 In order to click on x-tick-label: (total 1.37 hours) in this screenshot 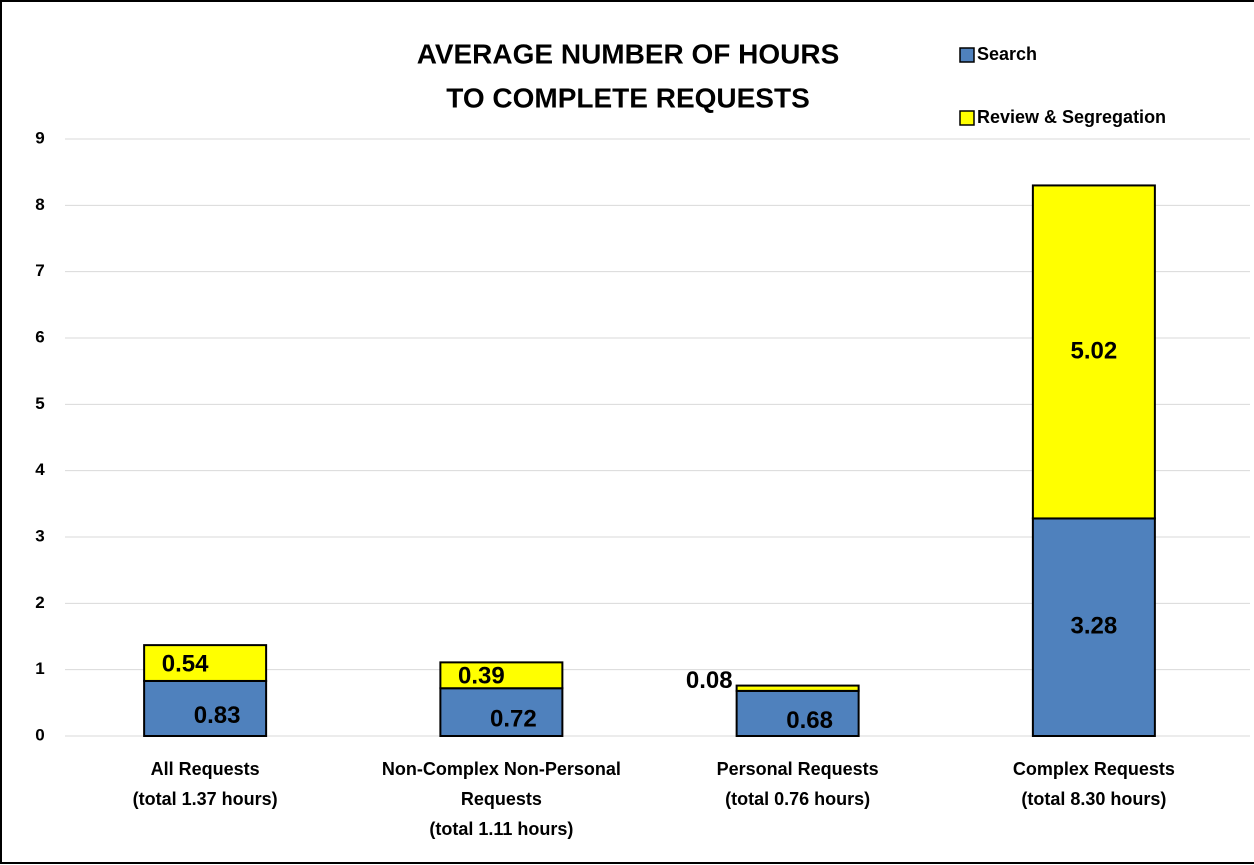, I will do `click(205, 799)`.